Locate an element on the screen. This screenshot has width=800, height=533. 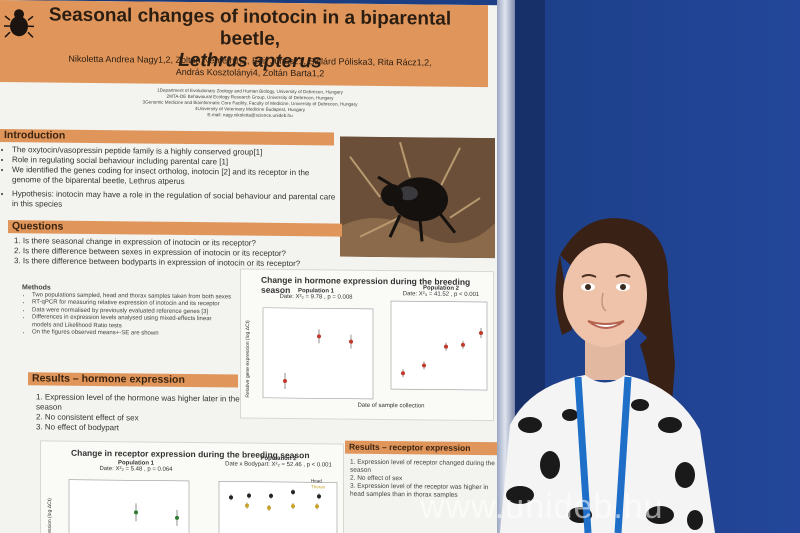
receptor-pop1-stat: Date: X²₂ = 5.48 , p = 0.064 is located at coordinates (136, 469).